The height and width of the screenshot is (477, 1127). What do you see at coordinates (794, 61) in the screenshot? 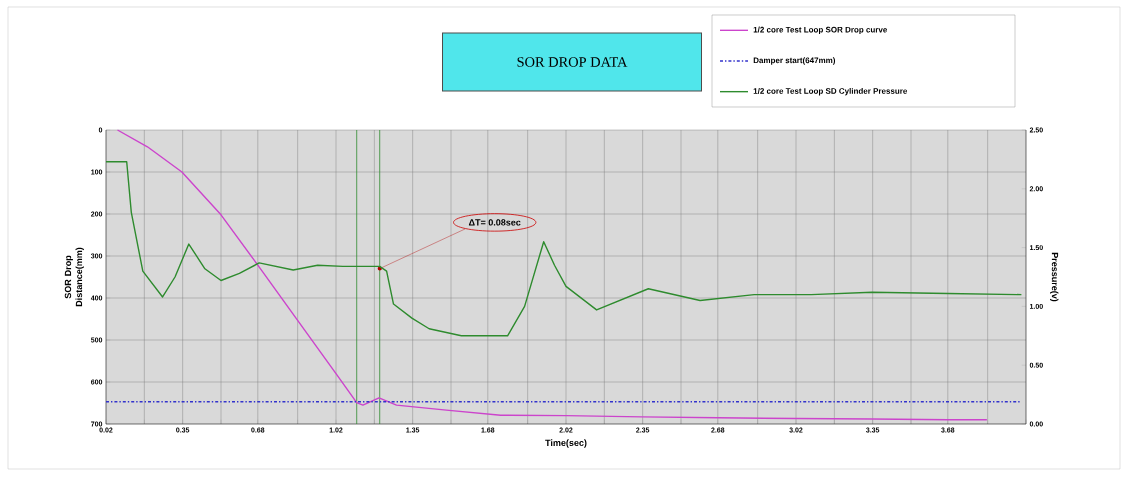
I see `legend-label: Damper start(647mm)` at bounding box center [794, 61].